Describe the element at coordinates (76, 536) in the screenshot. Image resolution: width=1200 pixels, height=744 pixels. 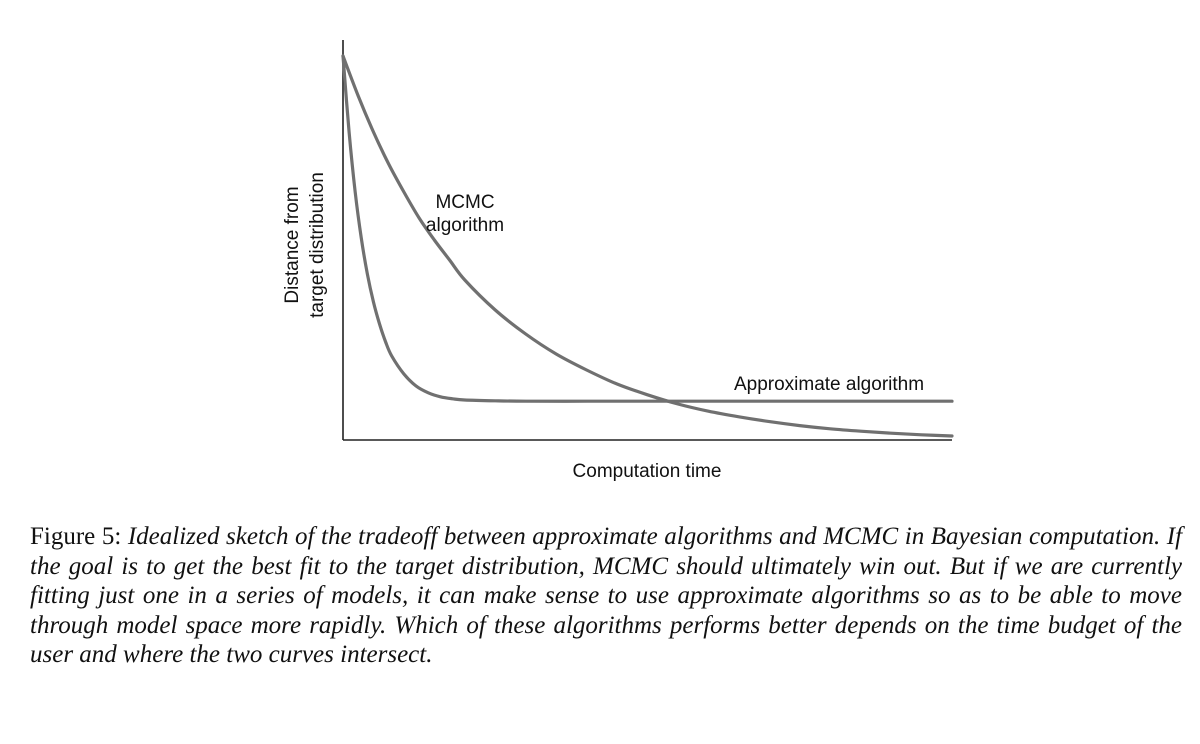
I see `caption-label: Figure 5:` at that location.